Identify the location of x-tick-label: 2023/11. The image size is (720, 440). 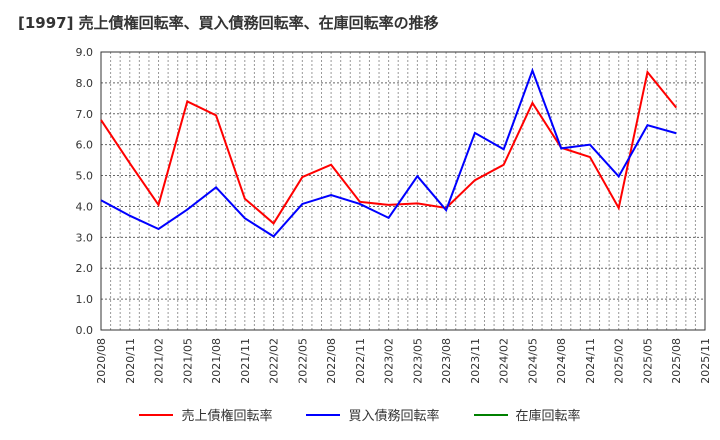
(475, 361).